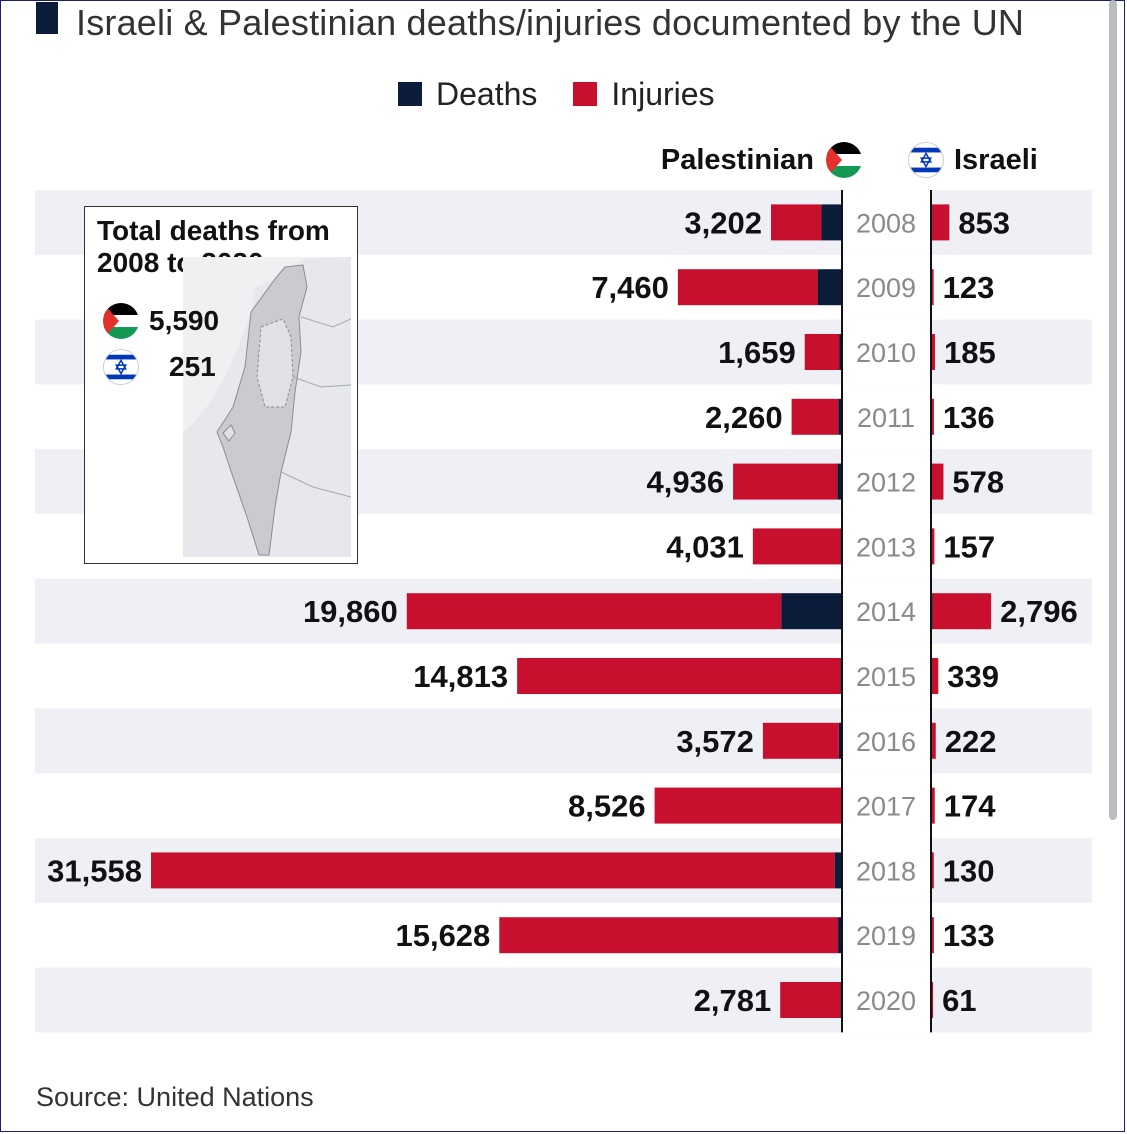  What do you see at coordinates (733, 1000) in the screenshot?
I see `label-palestinian-total-2020: 2,781` at bounding box center [733, 1000].